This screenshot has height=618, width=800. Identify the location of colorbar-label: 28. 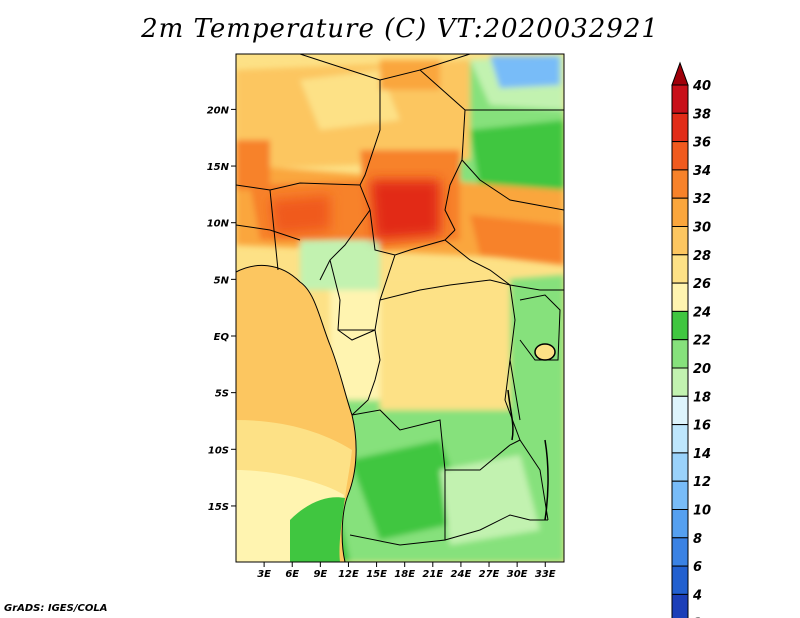
(702, 256).